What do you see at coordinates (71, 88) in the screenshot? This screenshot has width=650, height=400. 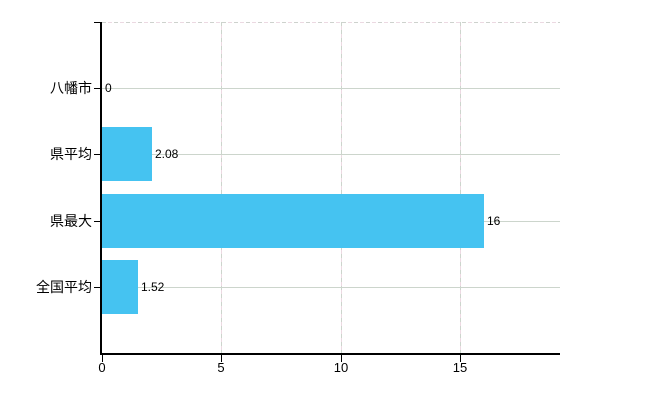 I see `category-label: 八幡市` at bounding box center [71, 88].